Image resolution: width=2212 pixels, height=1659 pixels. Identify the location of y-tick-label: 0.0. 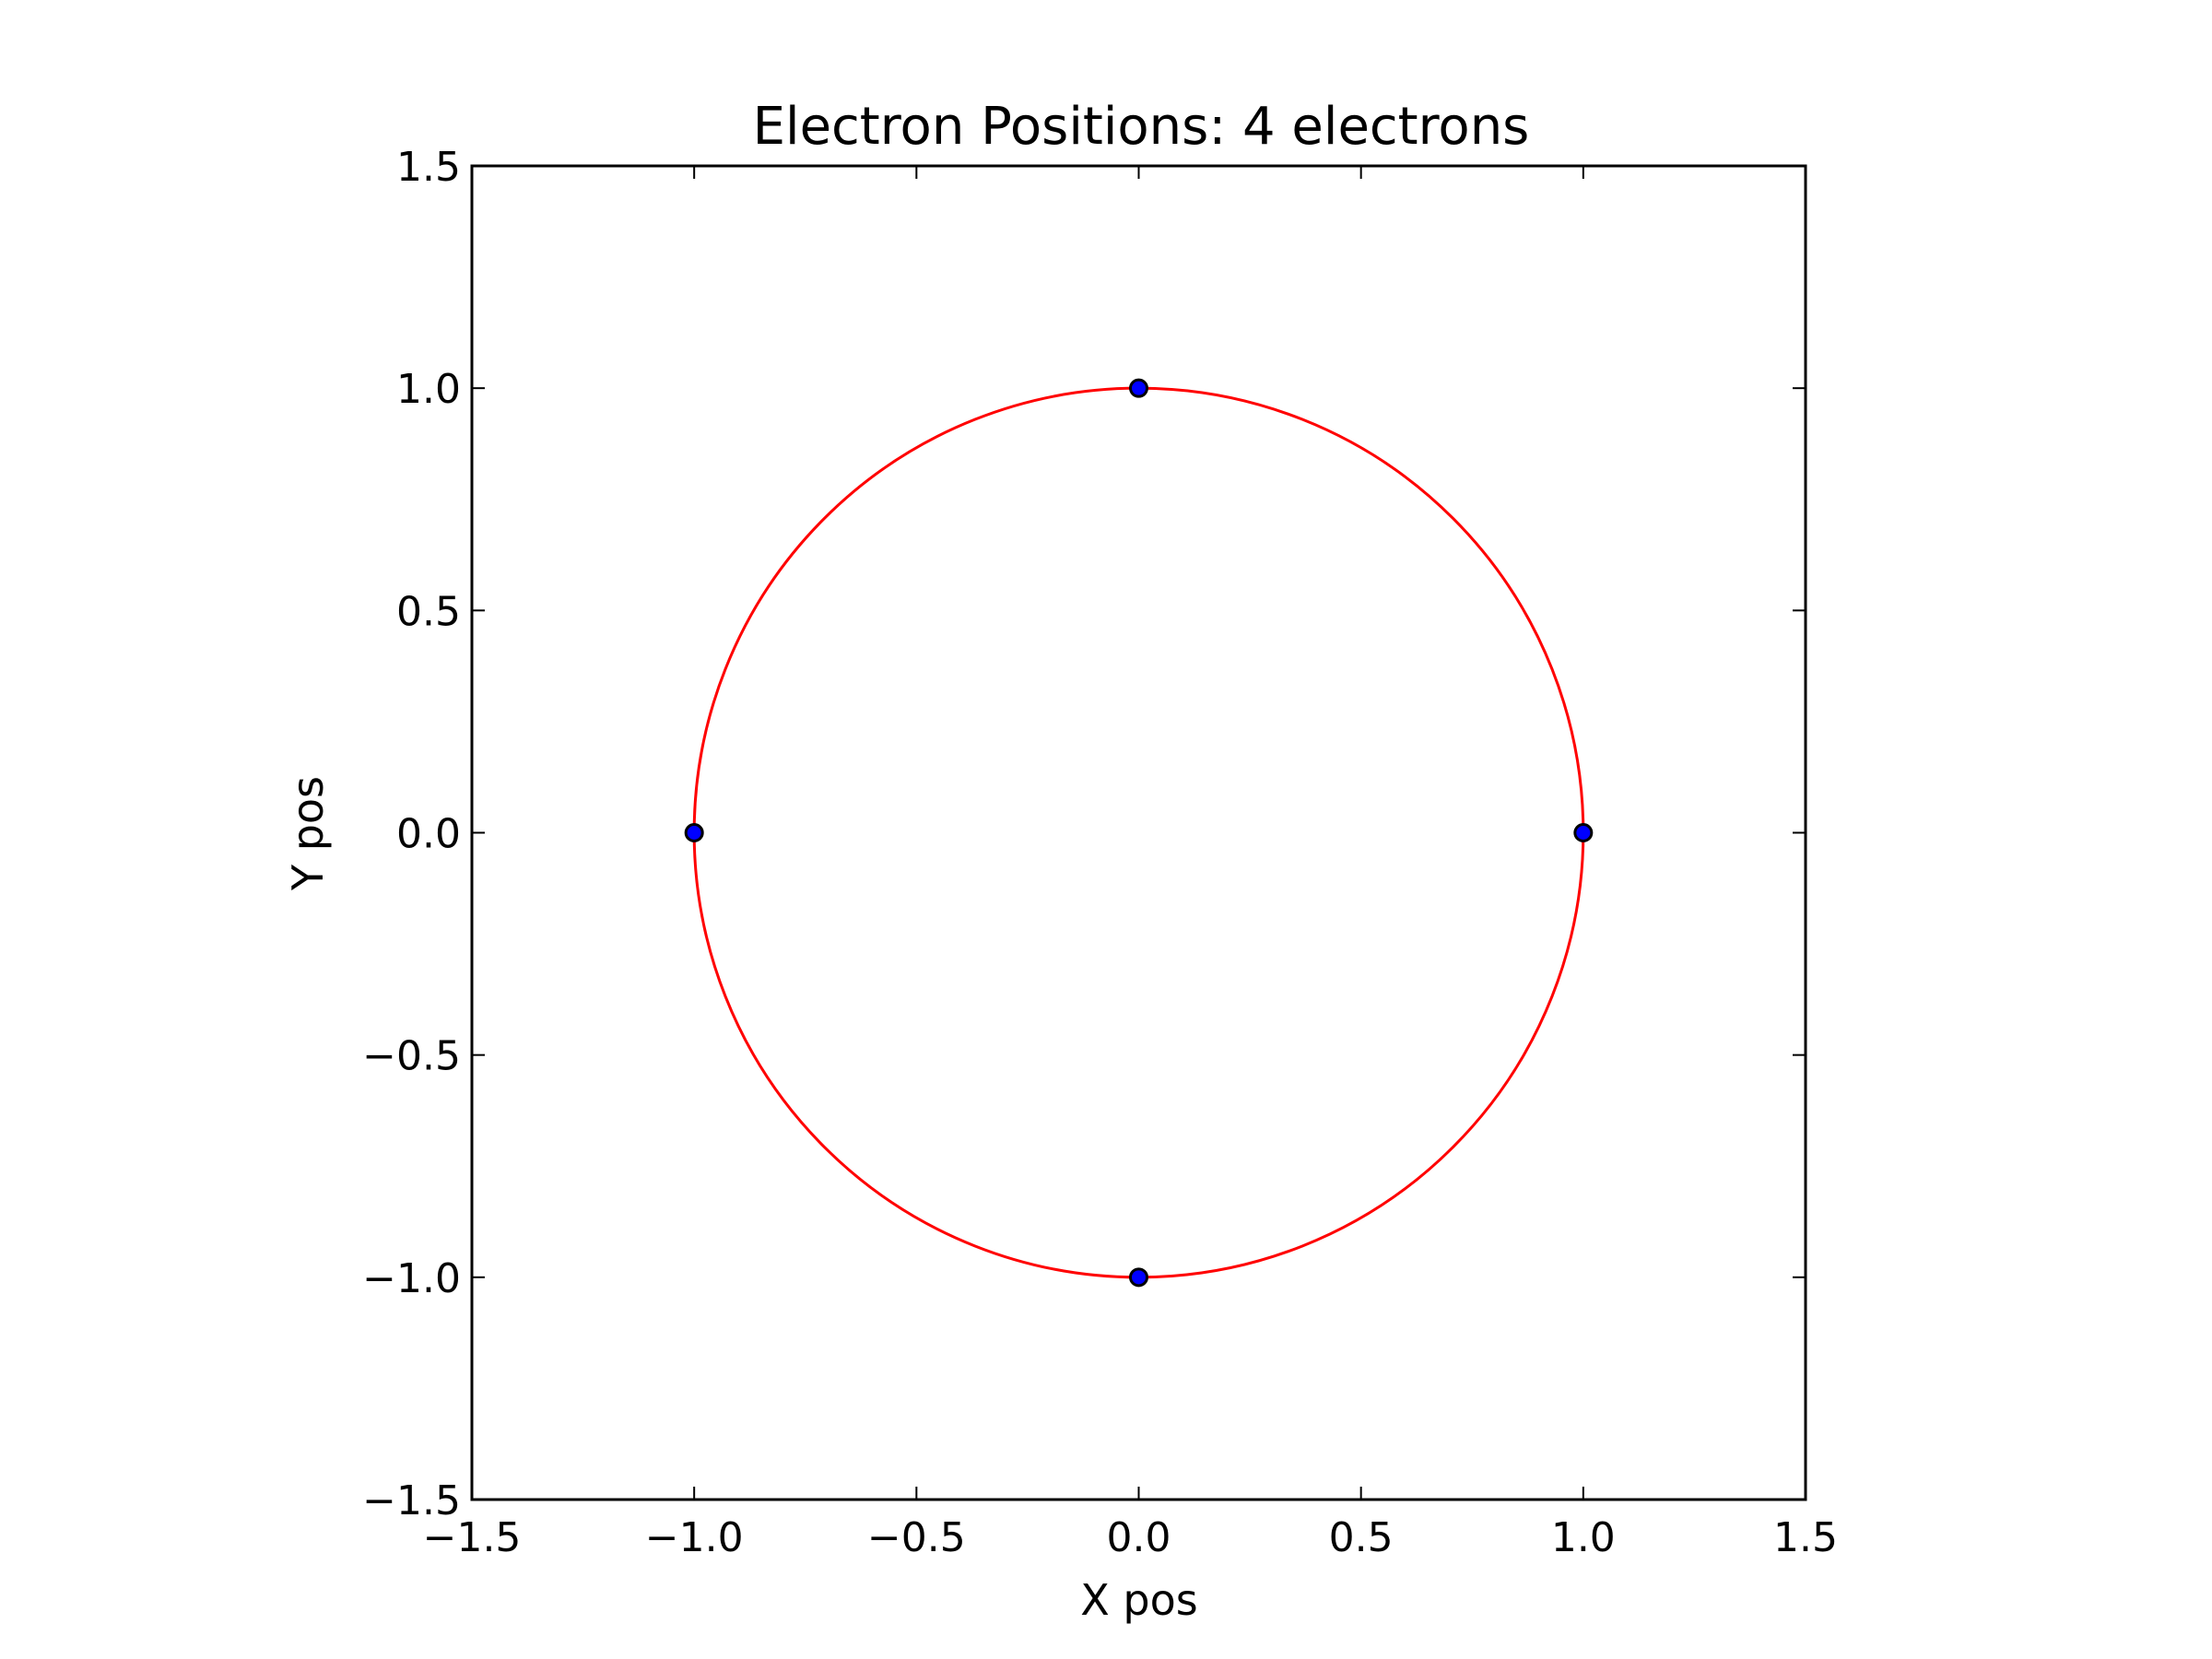
(428, 834).